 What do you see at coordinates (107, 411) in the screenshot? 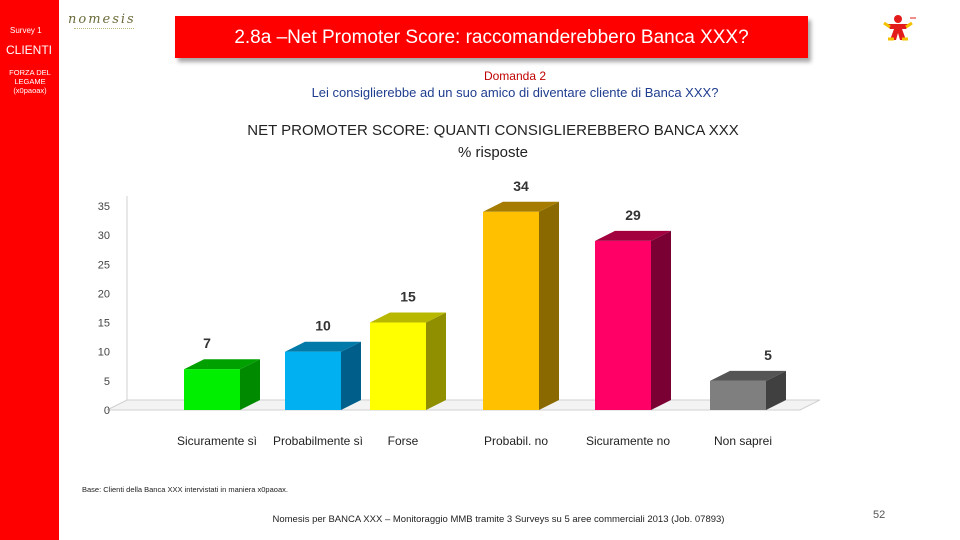
I see `y-tick-label: 0` at bounding box center [107, 411].